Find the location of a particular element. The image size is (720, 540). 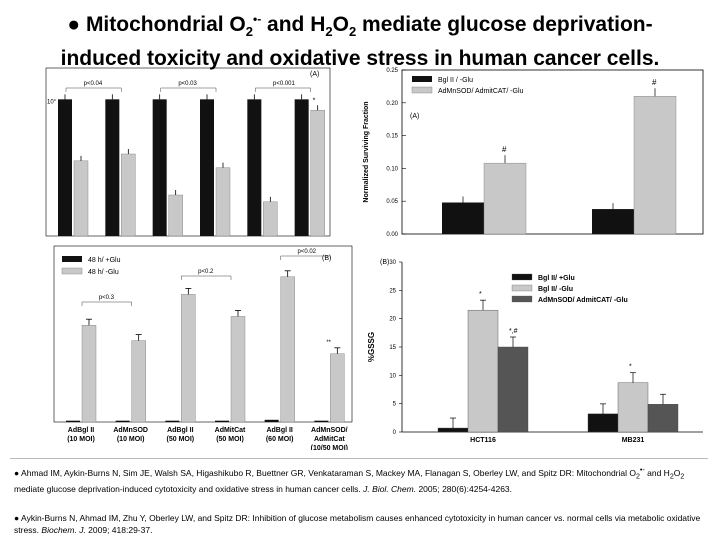

y-axis-label: %GSSG is located at coordinates (371, 347).